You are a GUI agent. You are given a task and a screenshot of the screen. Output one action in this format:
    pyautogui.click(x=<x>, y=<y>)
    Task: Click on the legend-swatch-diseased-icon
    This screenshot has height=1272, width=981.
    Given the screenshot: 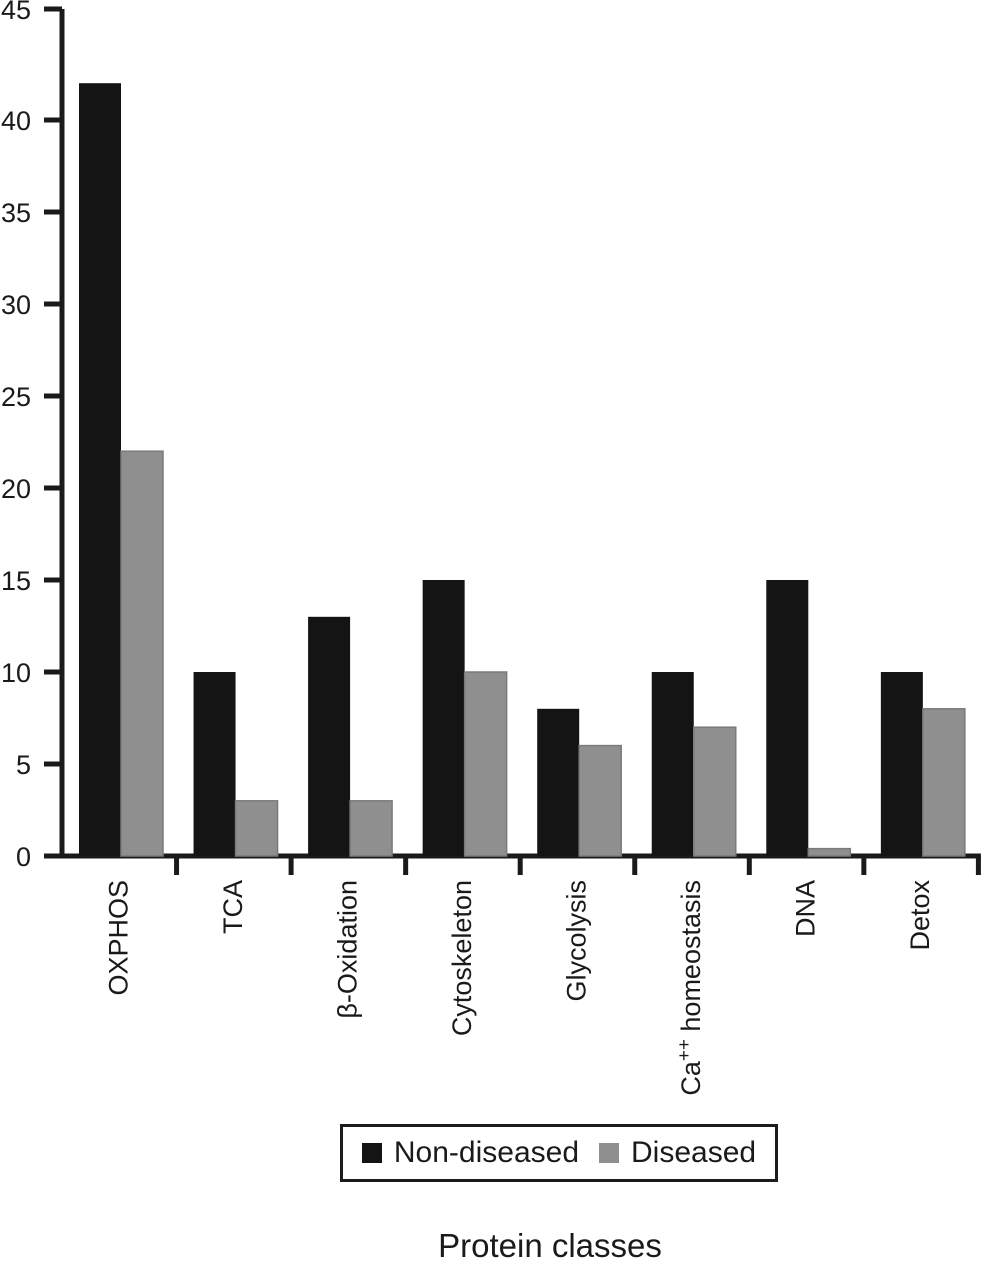 What is the action you would take?
    pyautogui.click(x=609, y=1153)
    